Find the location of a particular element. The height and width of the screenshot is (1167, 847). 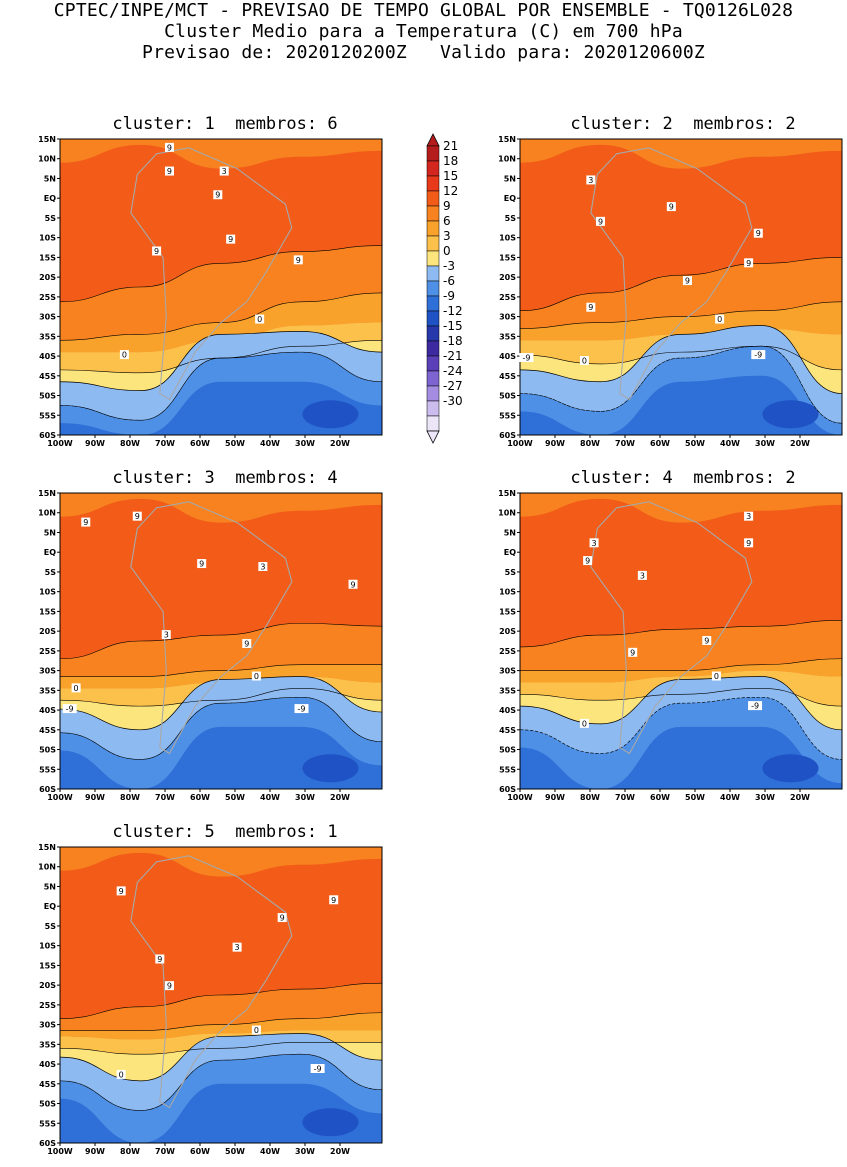

panel-title: cluster: 5 membros: 1 is located at coordinates (225, 832).